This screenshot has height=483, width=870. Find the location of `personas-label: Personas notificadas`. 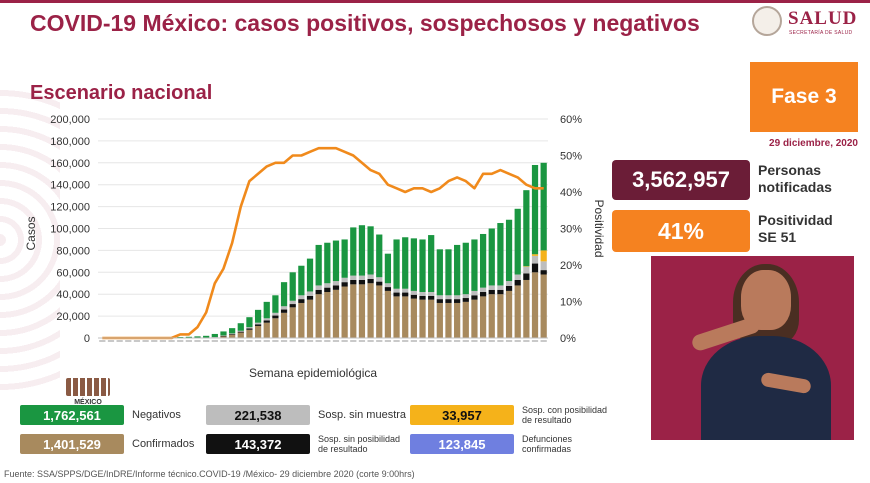

personas-label: Personas notificadas is located at coordinates (795, 179).